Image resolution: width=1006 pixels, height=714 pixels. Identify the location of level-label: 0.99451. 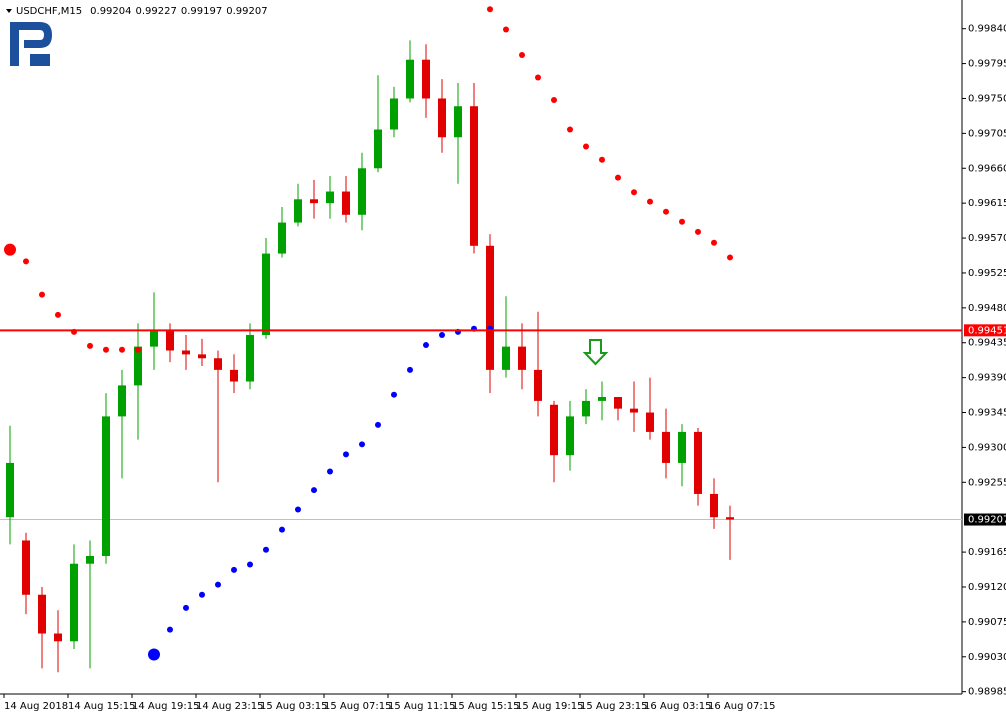
(987, 330).